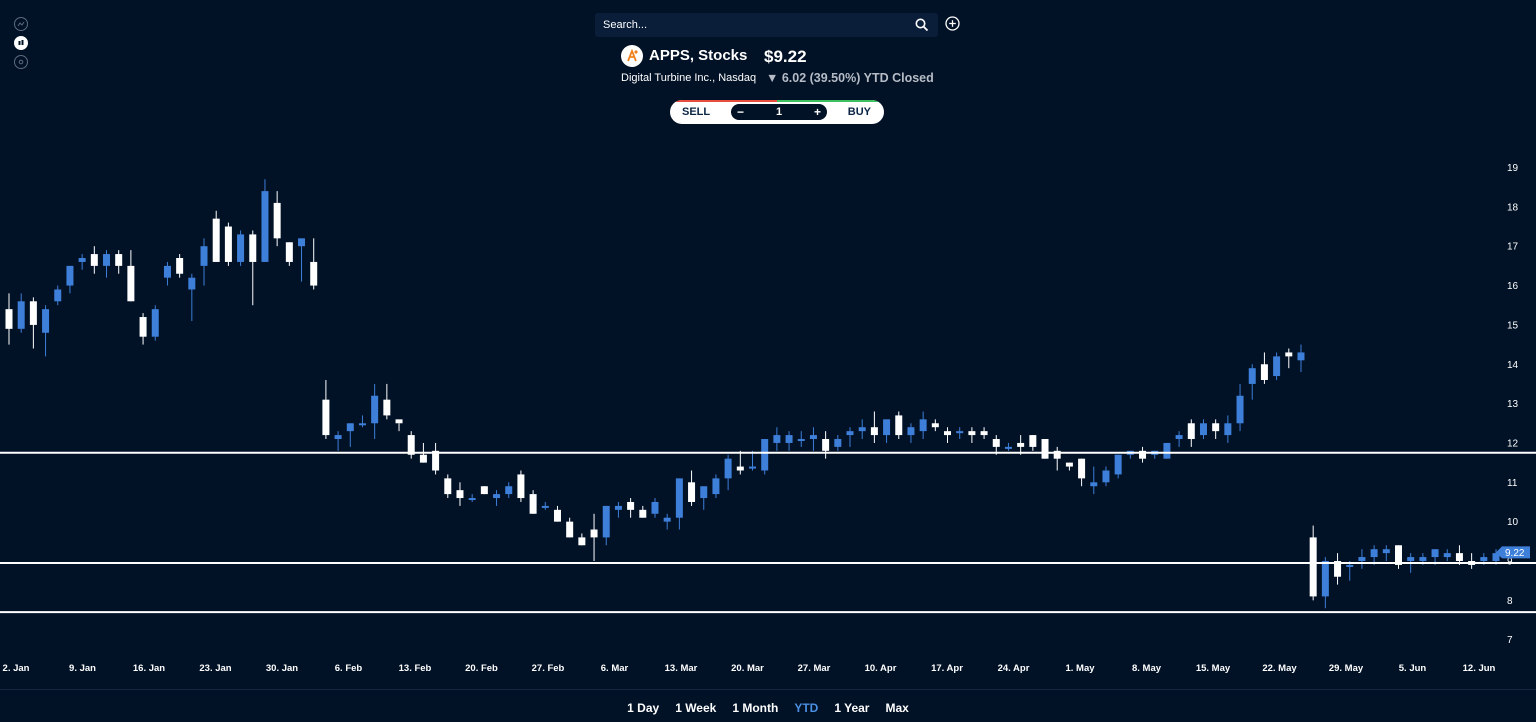 This screenshot has height=722, width=1536. Describe the element at coordinates (755, 708) in the screenshot. I see `range-1-month: 1 Month` at that location.